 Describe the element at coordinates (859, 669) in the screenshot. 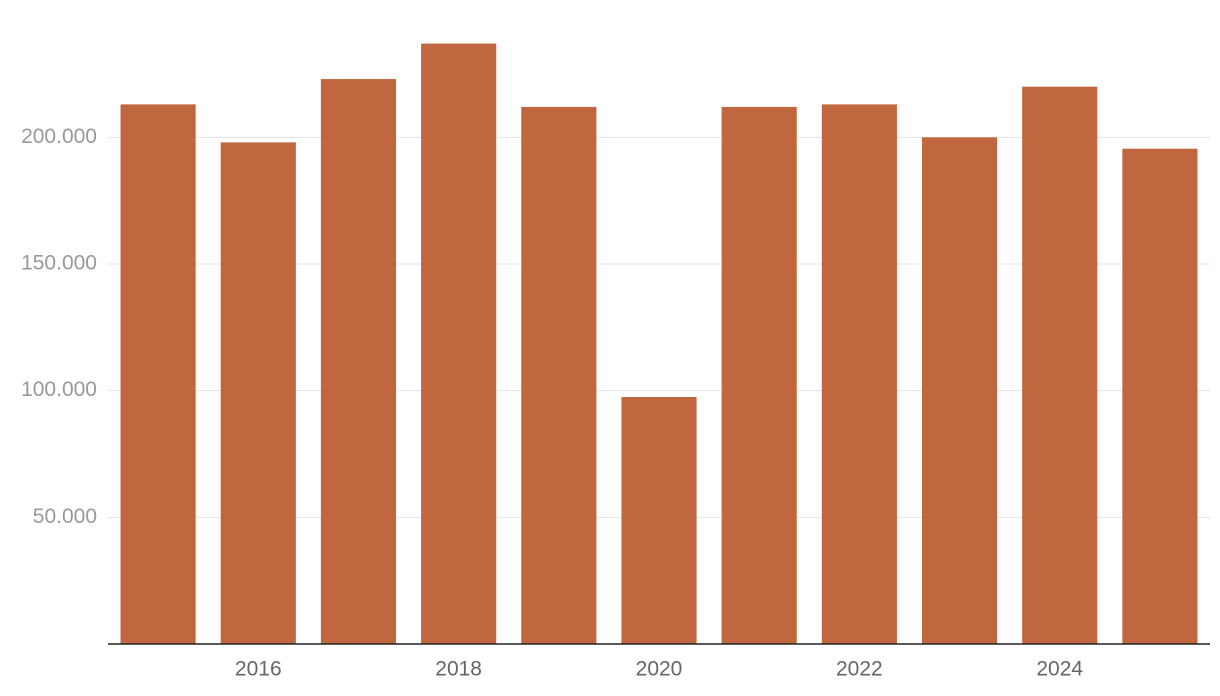

I see `x-tick-label: 2022` at that location.